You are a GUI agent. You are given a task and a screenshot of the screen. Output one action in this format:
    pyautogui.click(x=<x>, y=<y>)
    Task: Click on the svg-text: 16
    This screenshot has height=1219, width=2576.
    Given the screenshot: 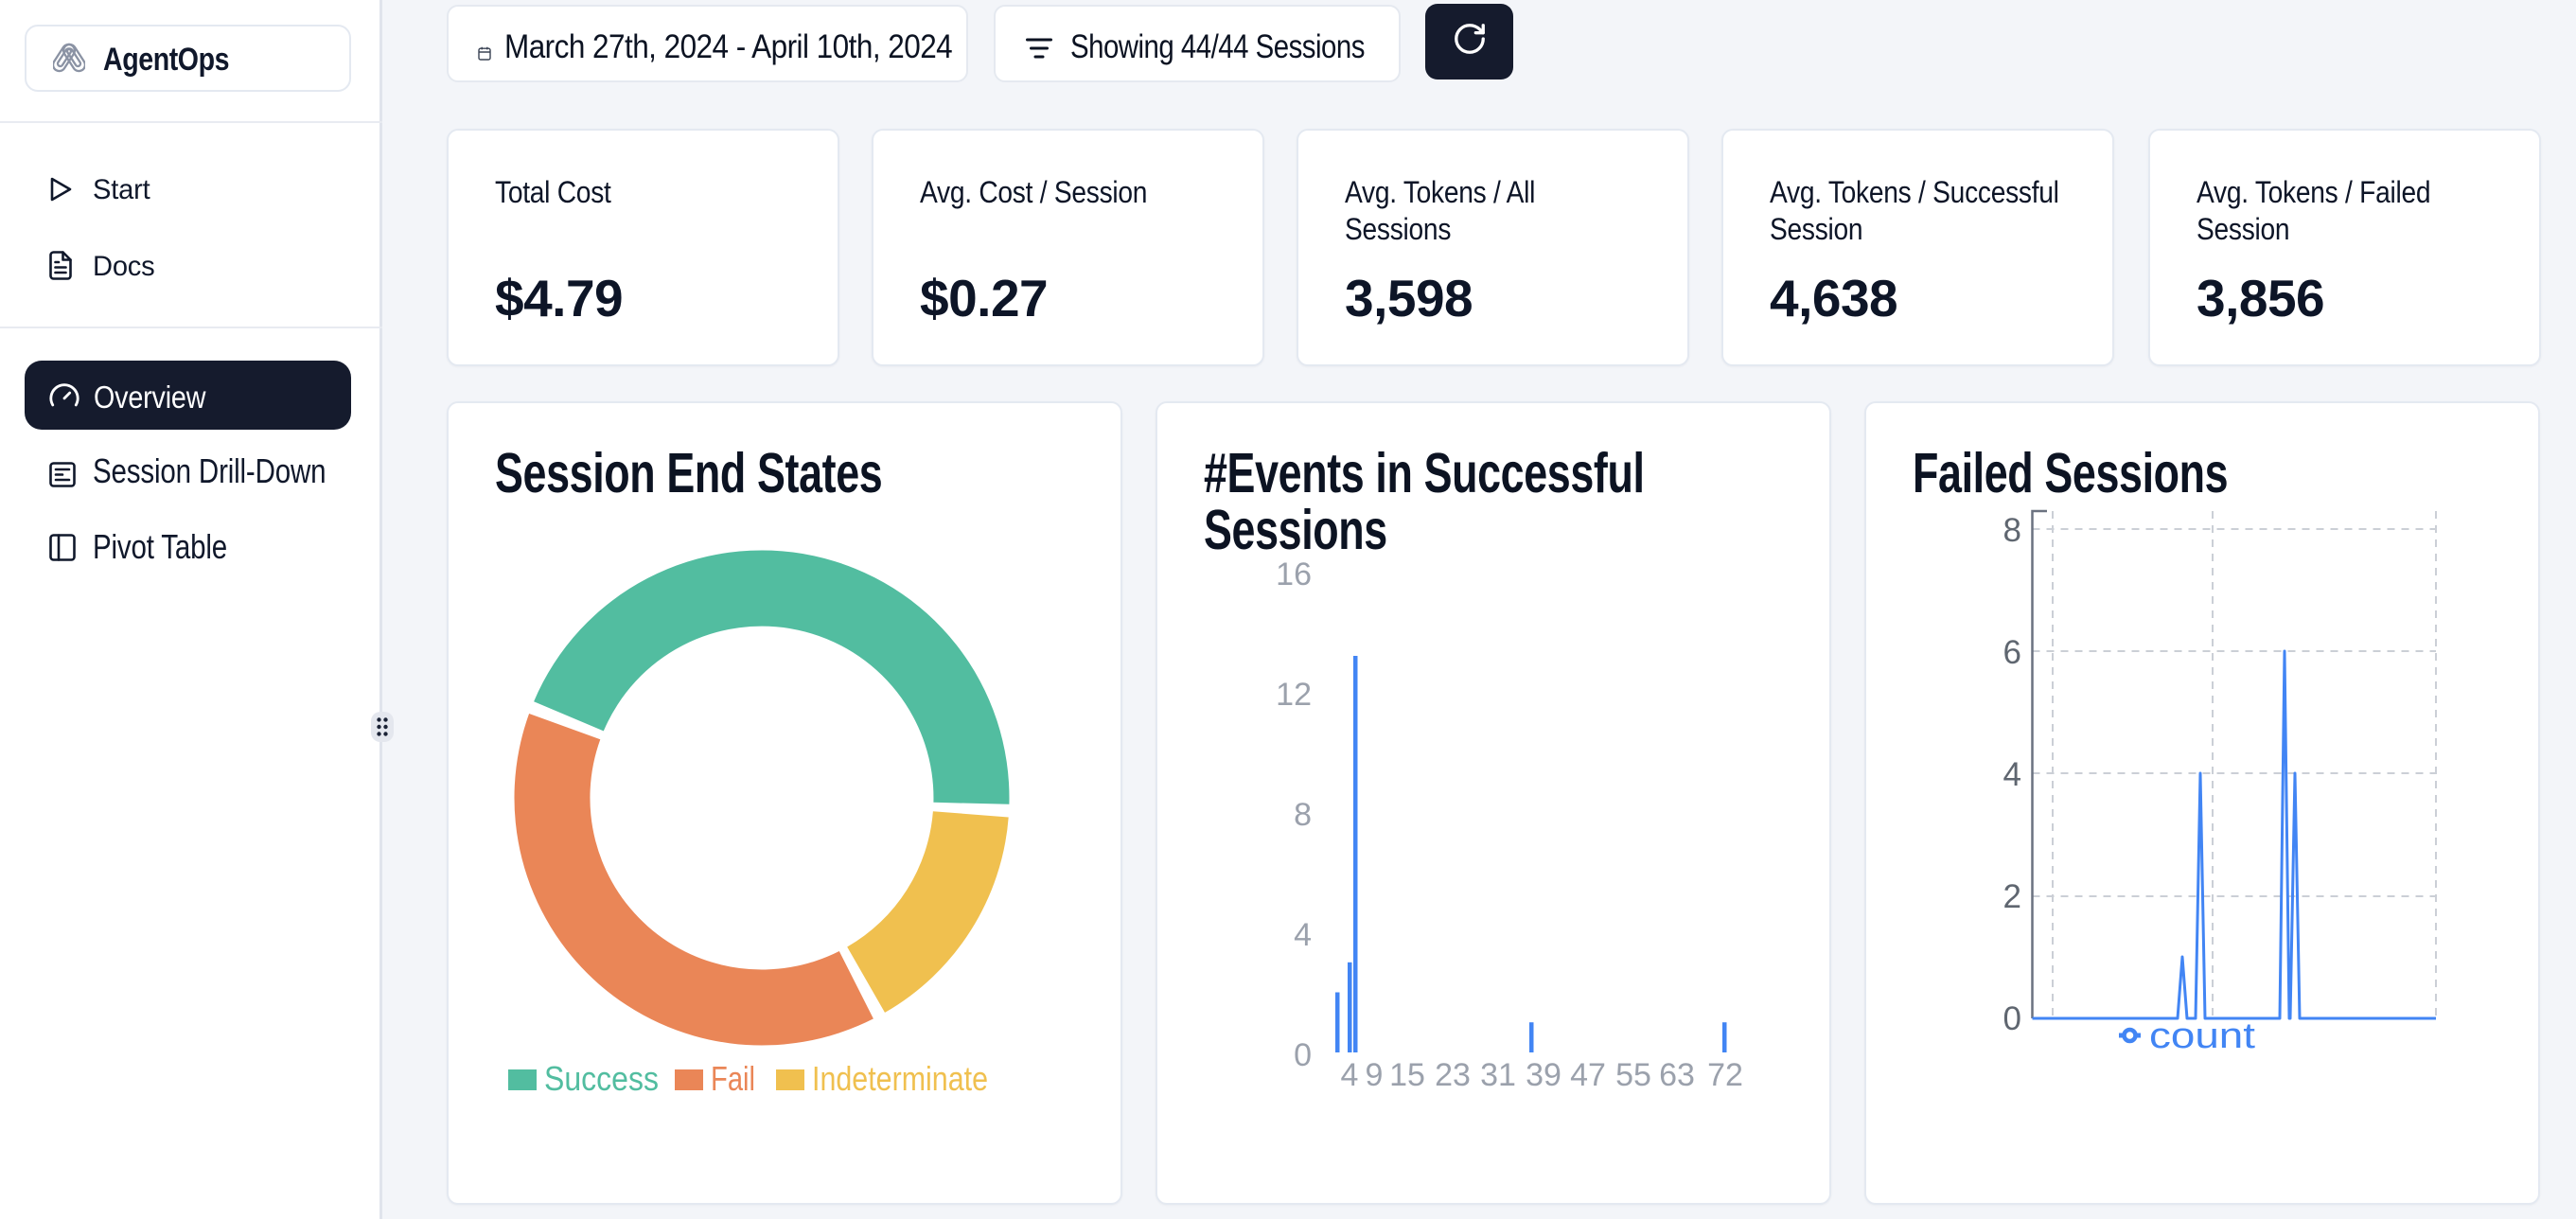 What is the action you would take?
    pyautogui.click(x=1294, y=574)
    